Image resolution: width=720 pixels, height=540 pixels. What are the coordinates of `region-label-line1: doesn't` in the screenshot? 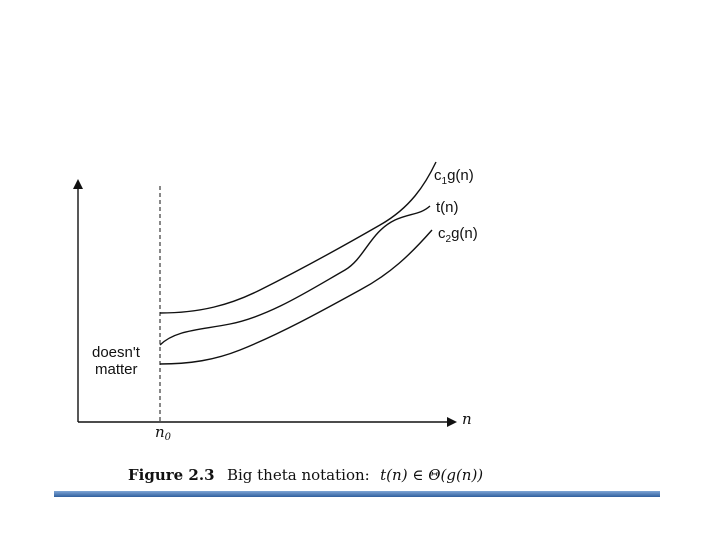 It's located at (116, 352).